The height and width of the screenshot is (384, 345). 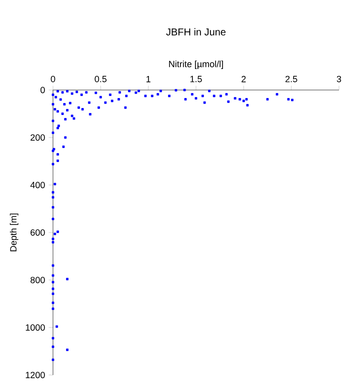 I want to click on x-tick-label: 0.5, so click(x=100, y=79).